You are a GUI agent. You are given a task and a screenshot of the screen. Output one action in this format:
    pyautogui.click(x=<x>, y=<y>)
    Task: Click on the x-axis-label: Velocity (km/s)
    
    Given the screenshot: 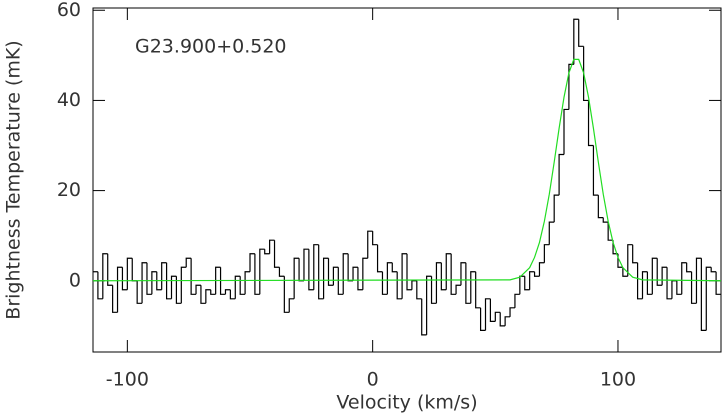 What is the action you would take?
    pyautogui.click(x=406, y=403)
    